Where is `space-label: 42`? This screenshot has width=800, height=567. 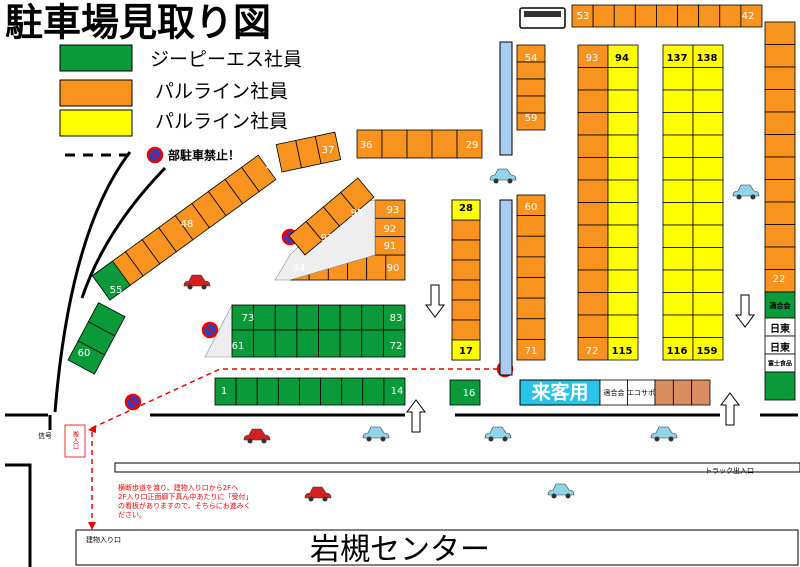 space-label: 42 is located at coordinates (748, 16).